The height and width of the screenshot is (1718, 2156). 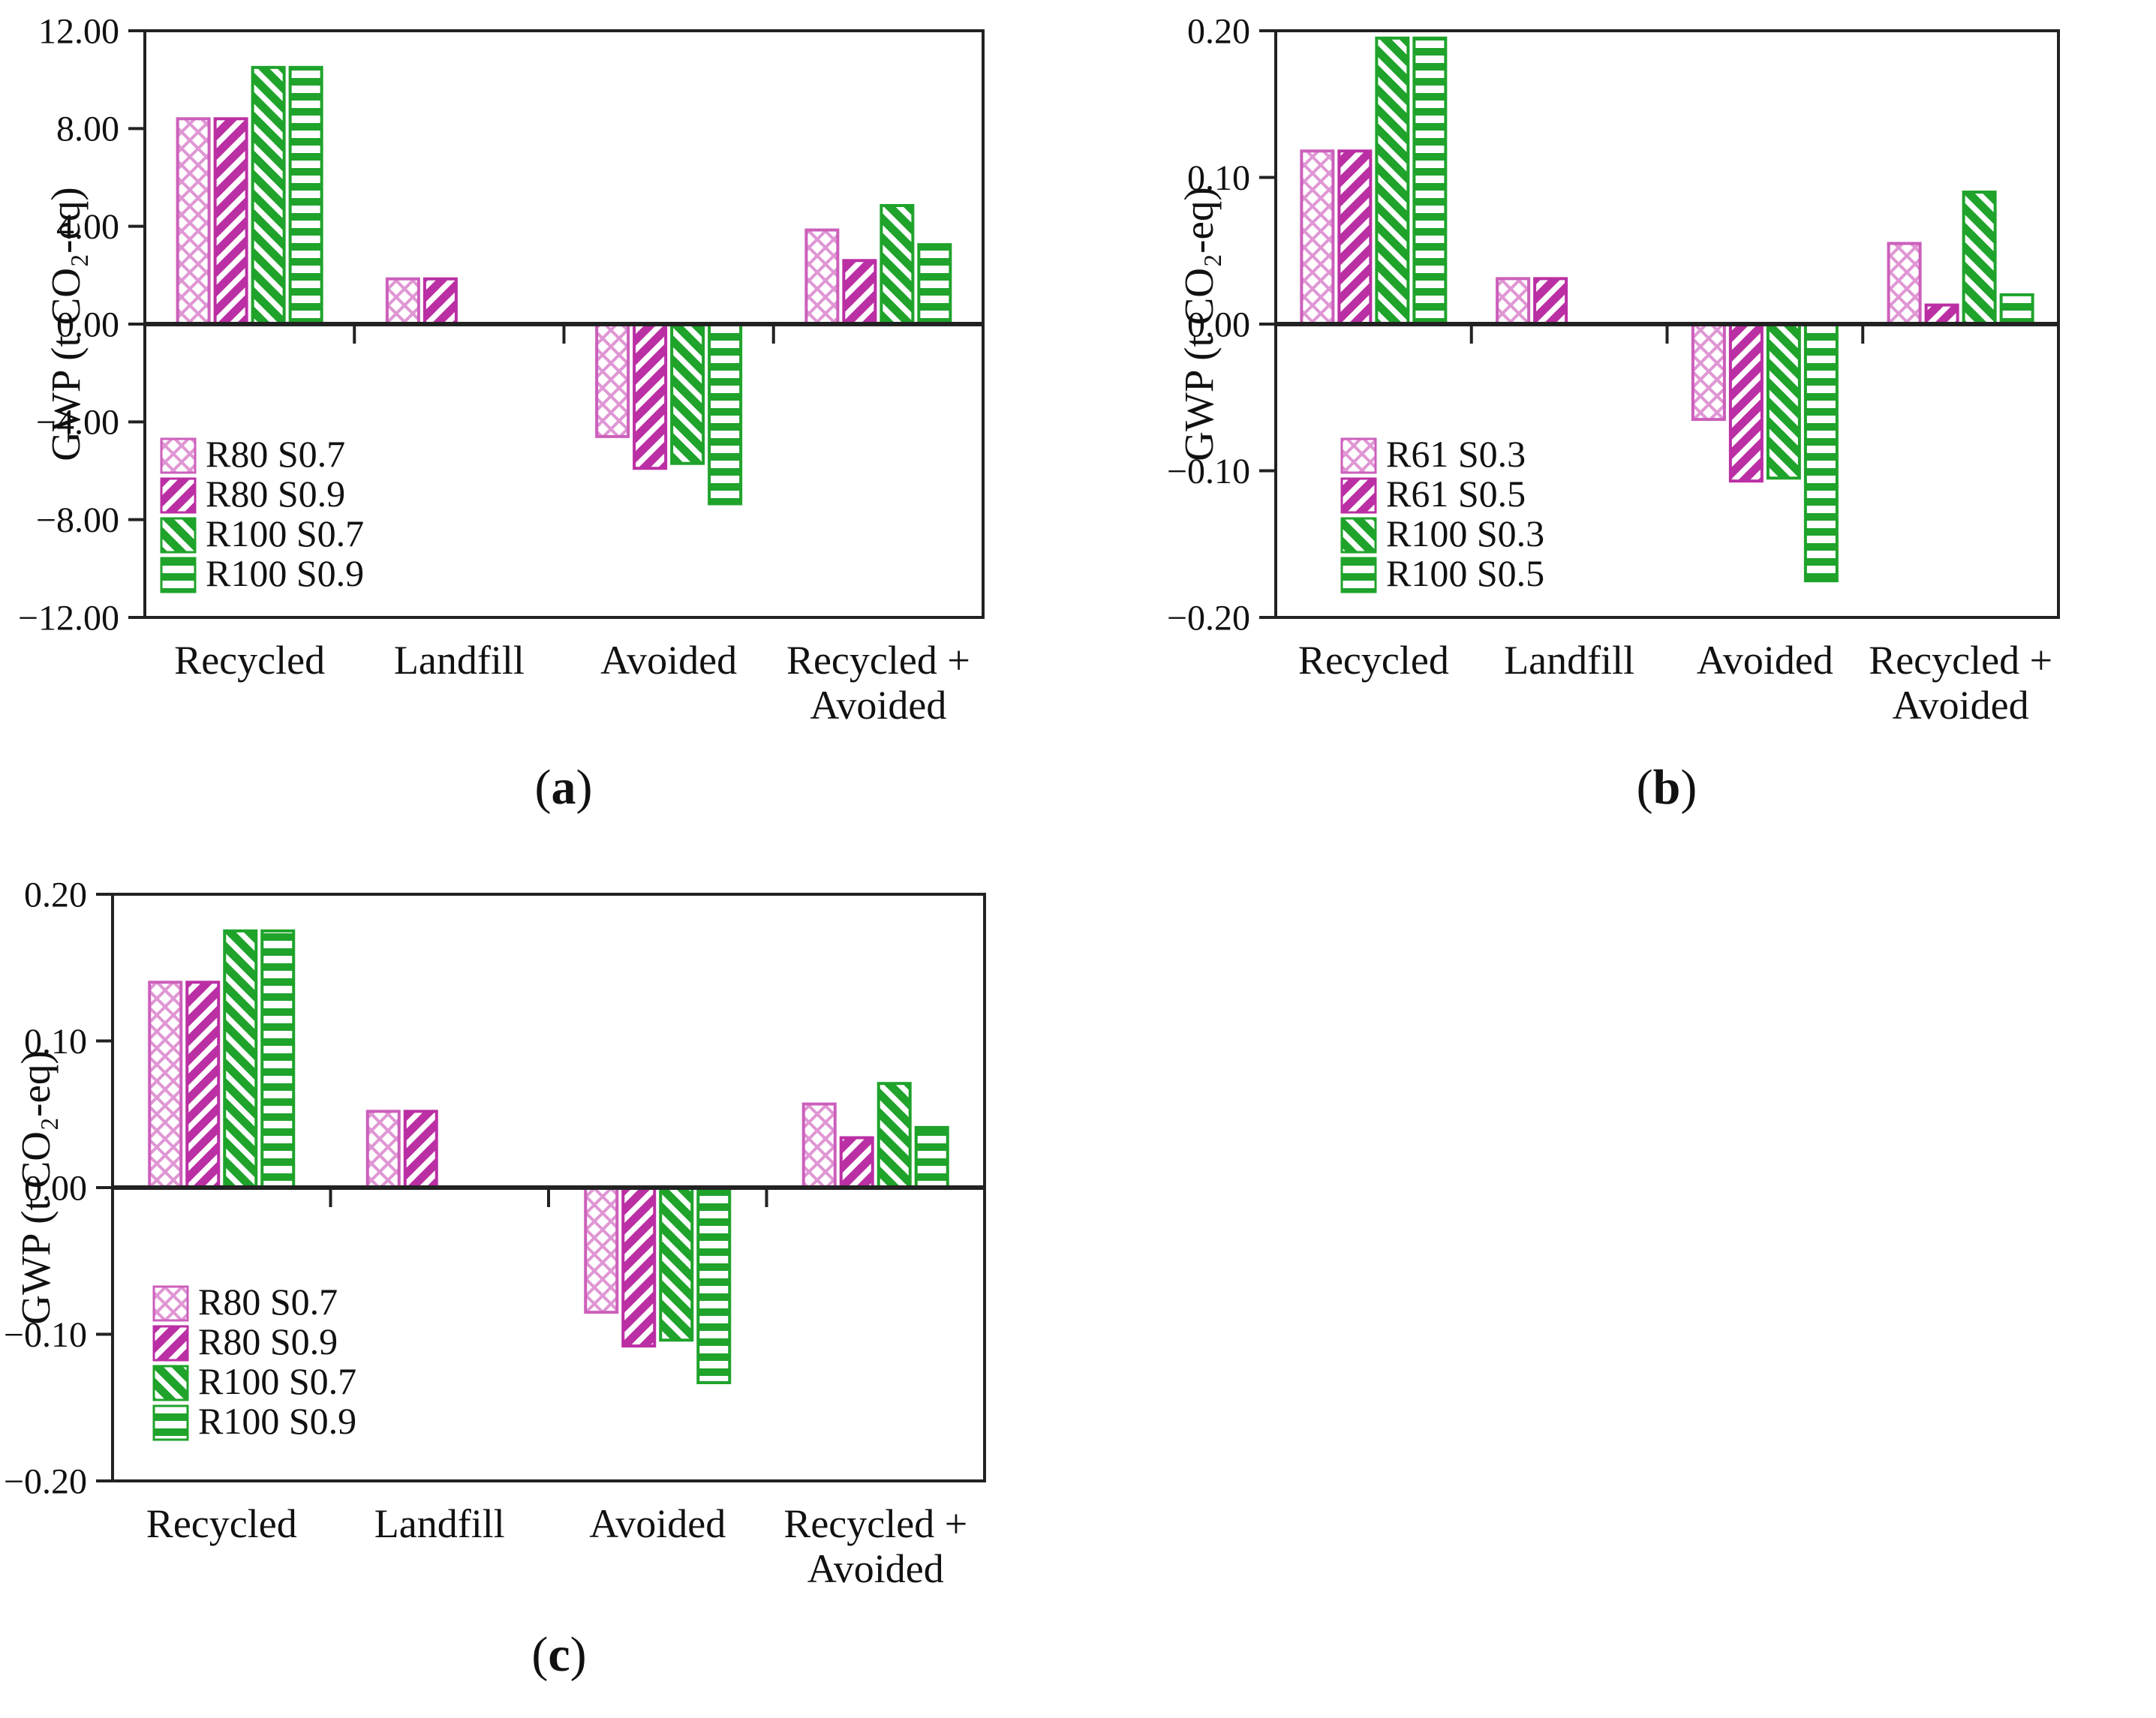 What do you see at coordinates (1765, 660) in the screenshot?
I see `x-category-label-b-avoided: Avoided` at bounding box center [1765, 660].